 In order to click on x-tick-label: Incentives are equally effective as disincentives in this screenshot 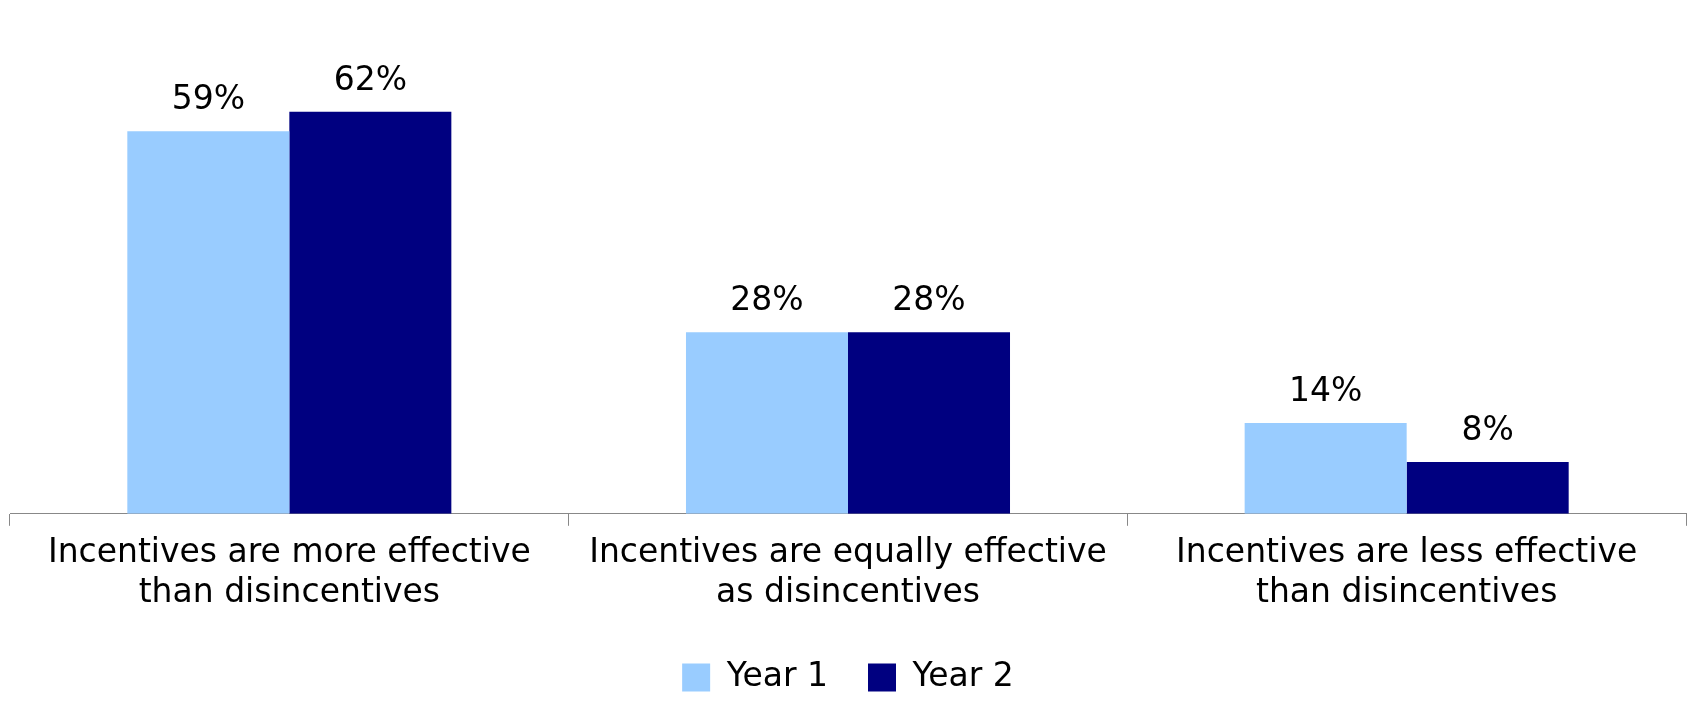, I will do `click(848, 570)`.